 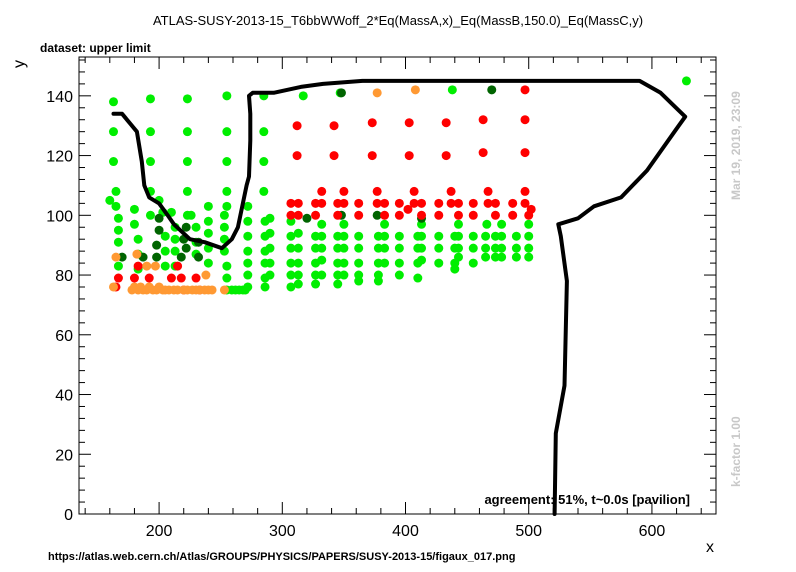 What do you see at coordinates (159, 531) in the screenshot?
I see `x-tick-label: 200` at bounding box center [159, 531].